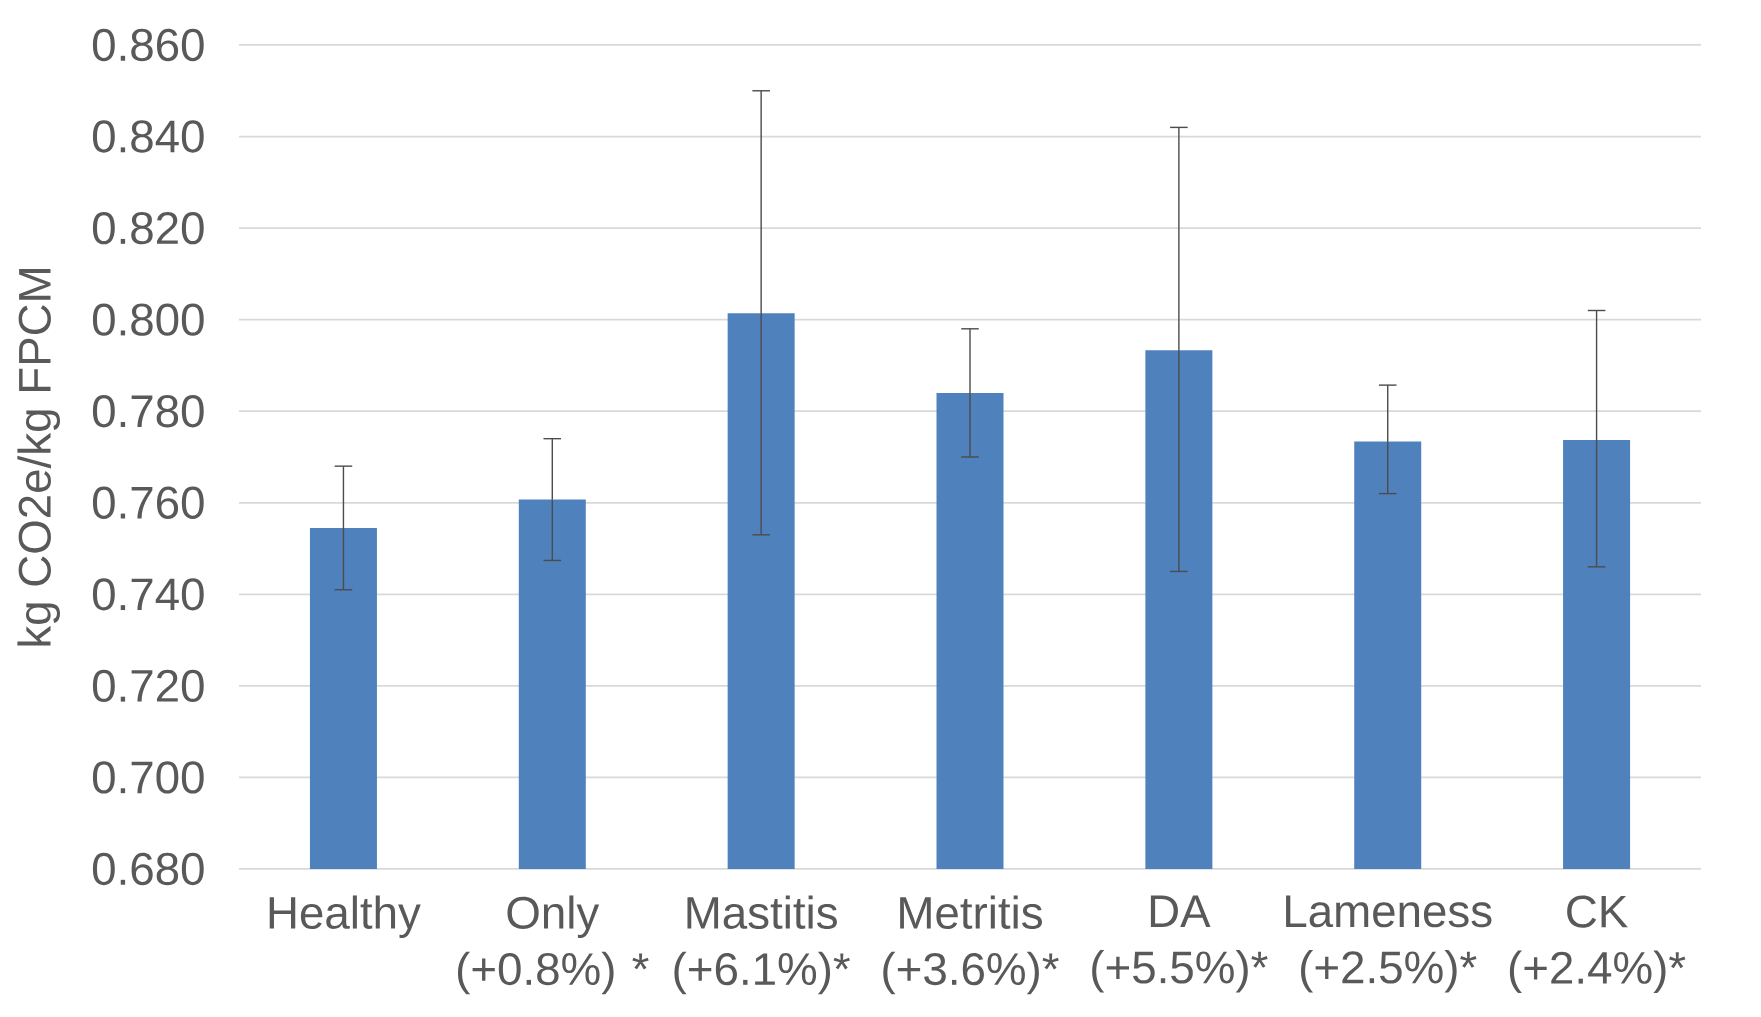 This screenshot has height=1017, width=1761. Describe the element at coordinates (148, 594) in the screenshot. I see `y-tick-label: 0.740` at that location.